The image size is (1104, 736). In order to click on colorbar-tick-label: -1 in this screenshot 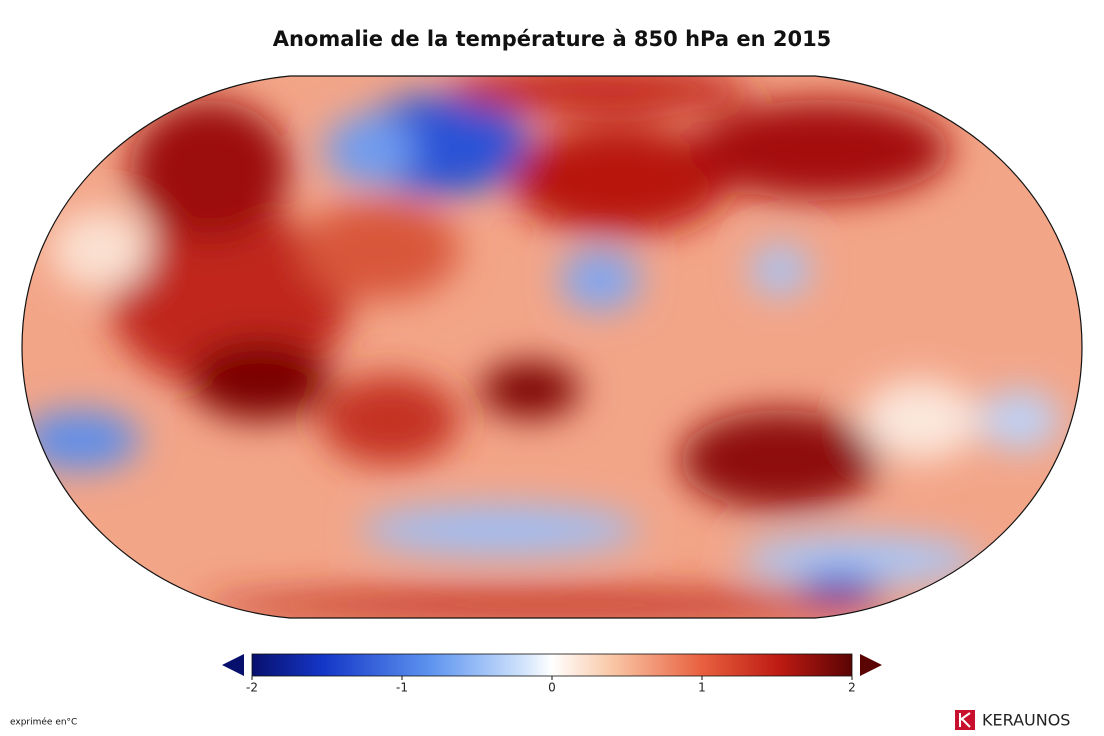, I will do `click(402, 688)`.